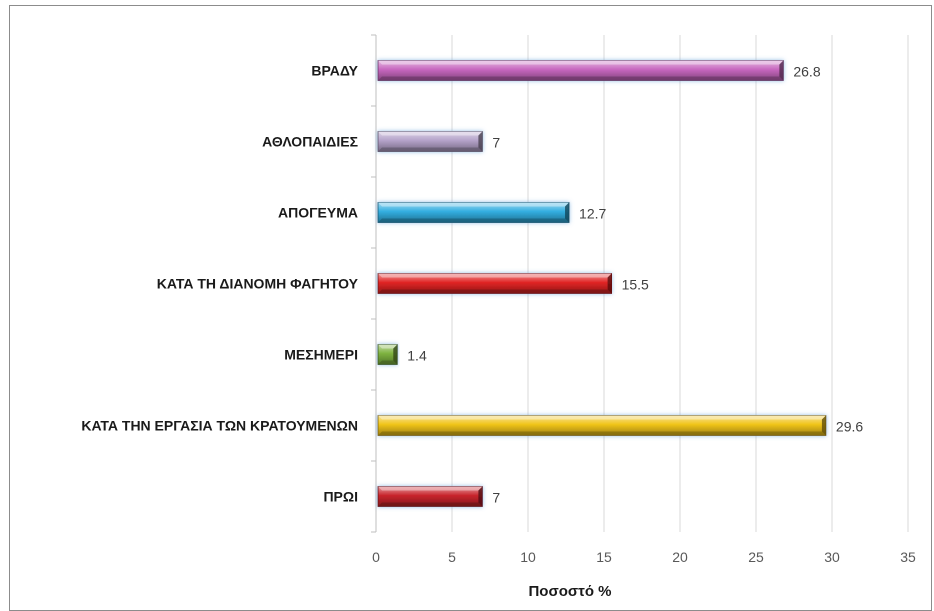 This screenshot has height=611, width=934. Describe the element at coordinates (604, 557) in the screenshot. I see `x-tick-label: 15` at that location.